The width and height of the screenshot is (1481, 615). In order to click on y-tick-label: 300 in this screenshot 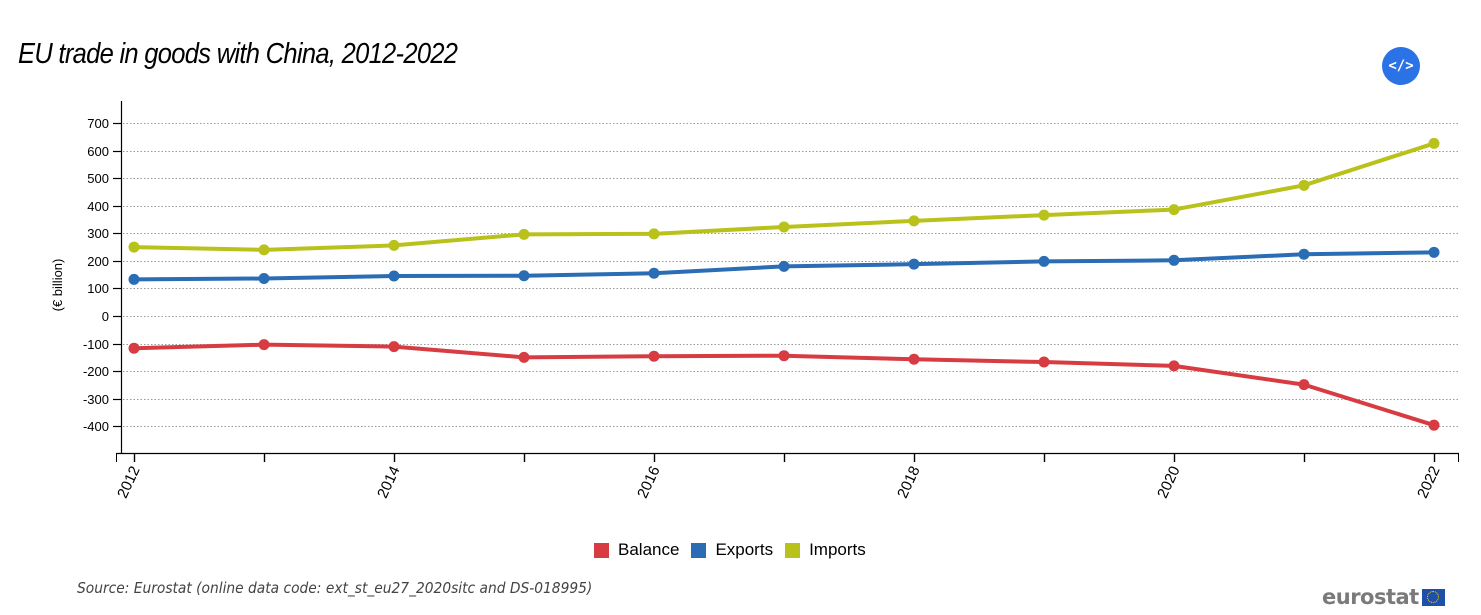, I will do `click(98, 233)`.